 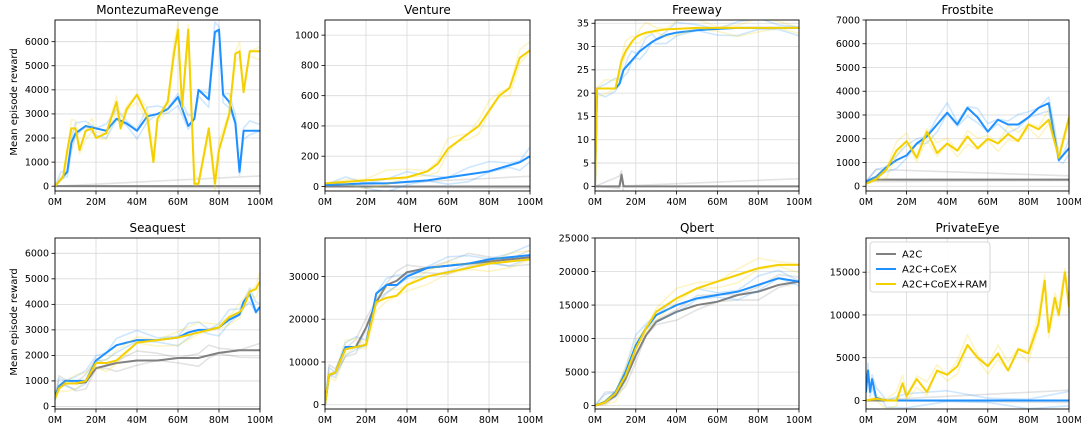 I want to click on legend-label-a2c-coex-ram: A2C+CoEX+RAM, so click(x=944, y=285).